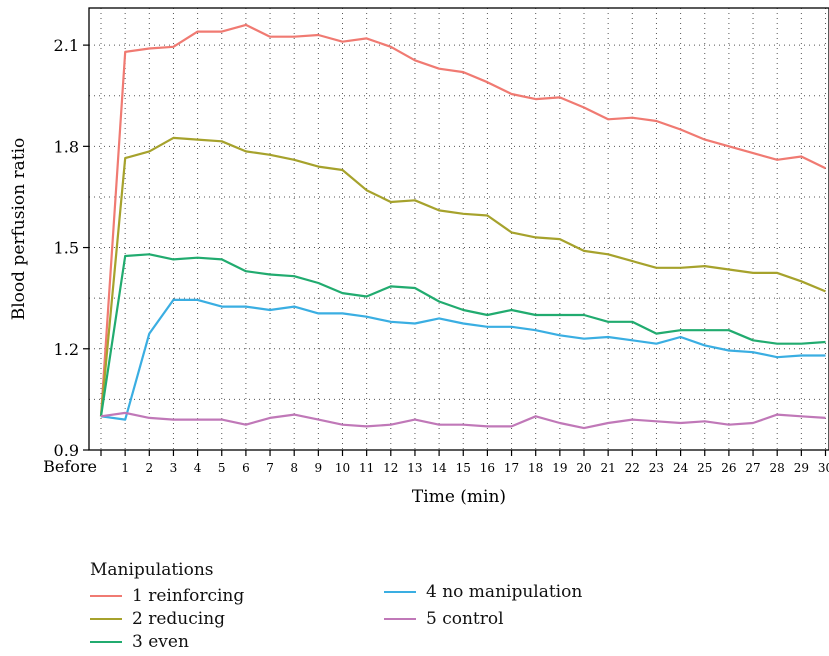 This screenshot has width=829, height=656. Describe the element at coordinates (487, 468) in the screenshot. I see `x-tick-label: 16` at that location.